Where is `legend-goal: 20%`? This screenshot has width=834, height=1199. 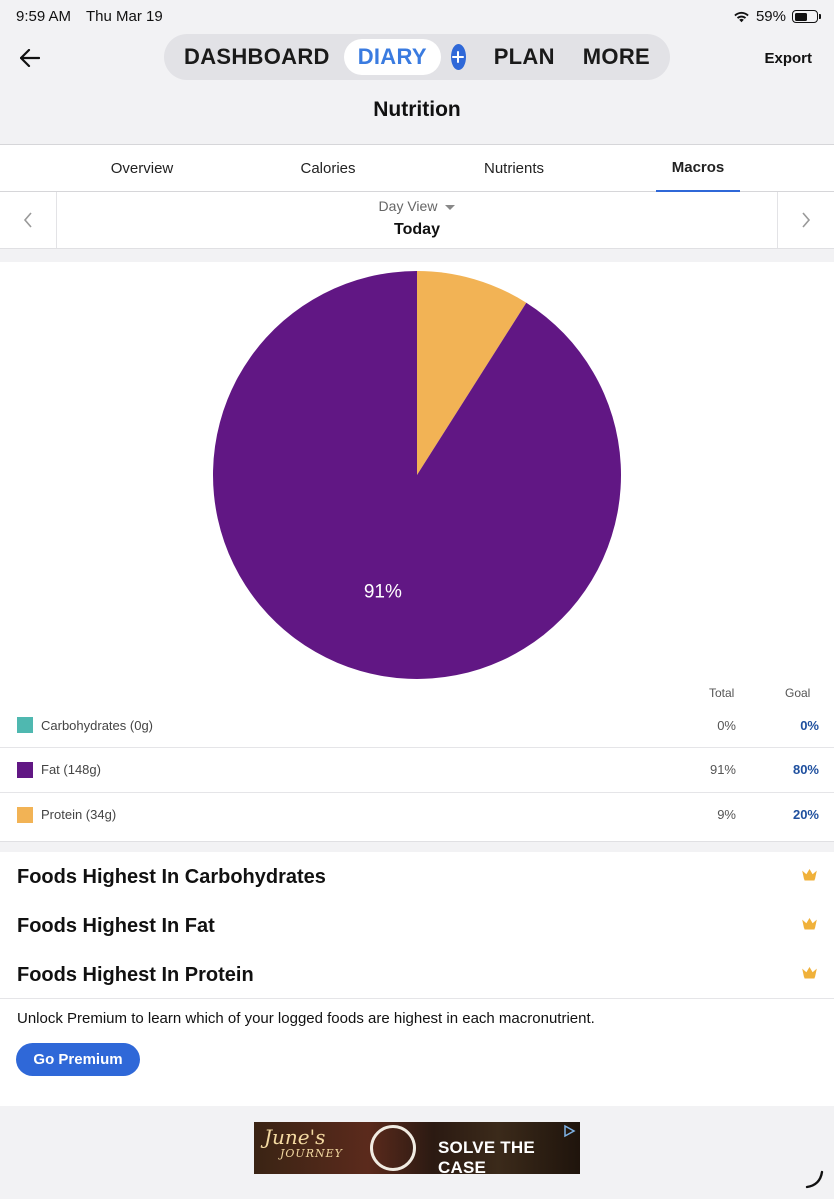 legend-goal: 20% is located at coordinates (805, 814).